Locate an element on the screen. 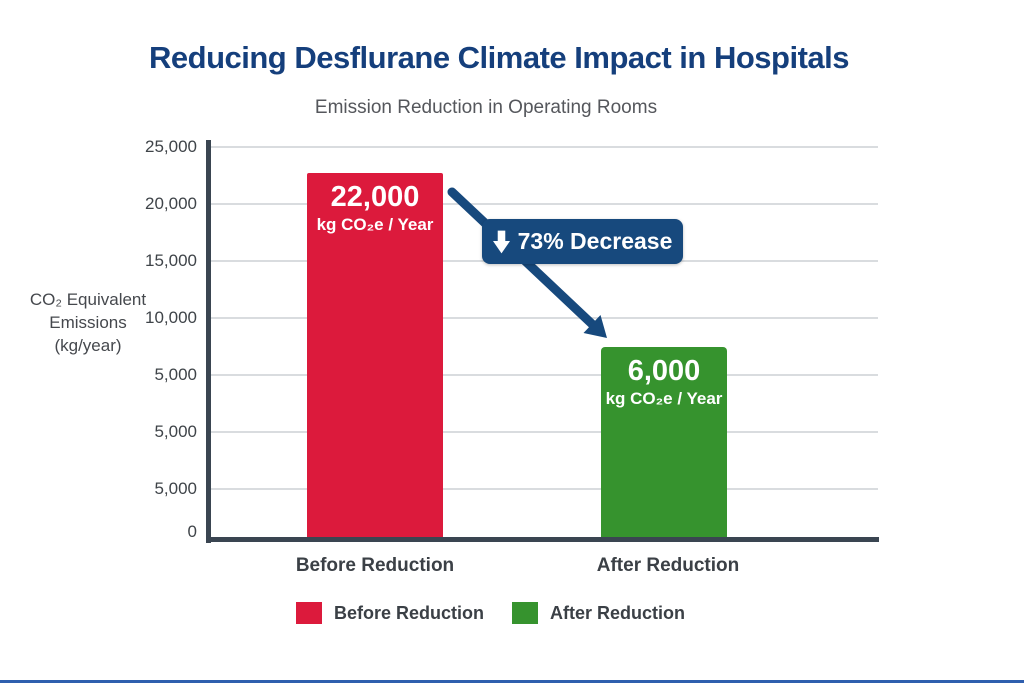 Image resolution: width=1024 pixels, height=683 pixels. bar-value-label: 22,000 is located at coordinates (375, 197).